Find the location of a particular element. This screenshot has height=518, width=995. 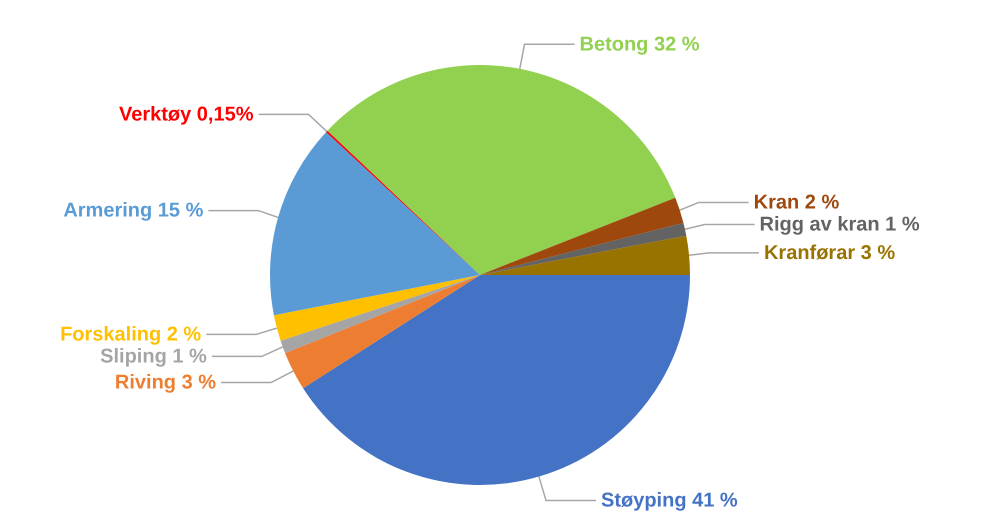

slice-label: Forskaling 2 % is located at coordinates (131, 334).